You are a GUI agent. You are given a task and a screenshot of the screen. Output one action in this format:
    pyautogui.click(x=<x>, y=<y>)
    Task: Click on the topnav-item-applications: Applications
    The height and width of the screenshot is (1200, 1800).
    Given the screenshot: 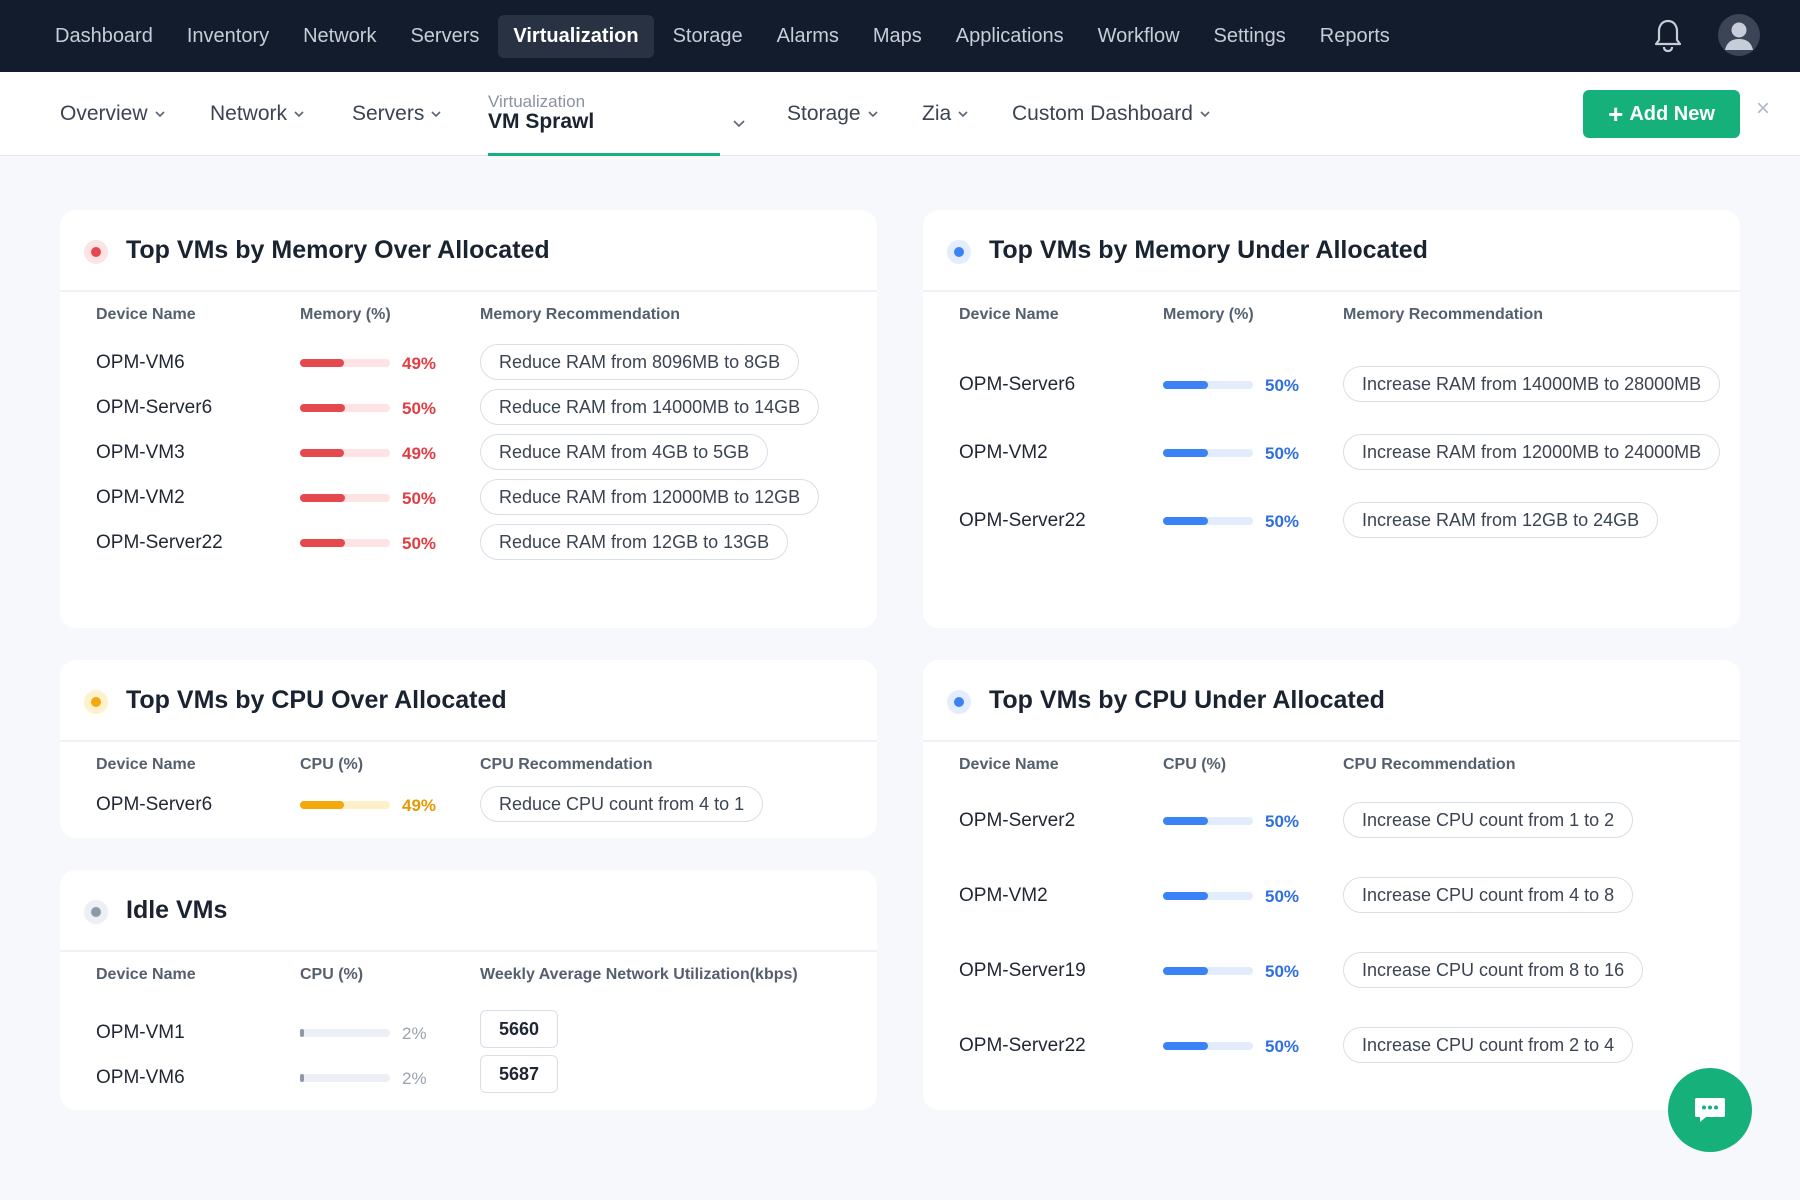 What is the action you would take?
    pyautogui.click(x=1009, y=35)
    